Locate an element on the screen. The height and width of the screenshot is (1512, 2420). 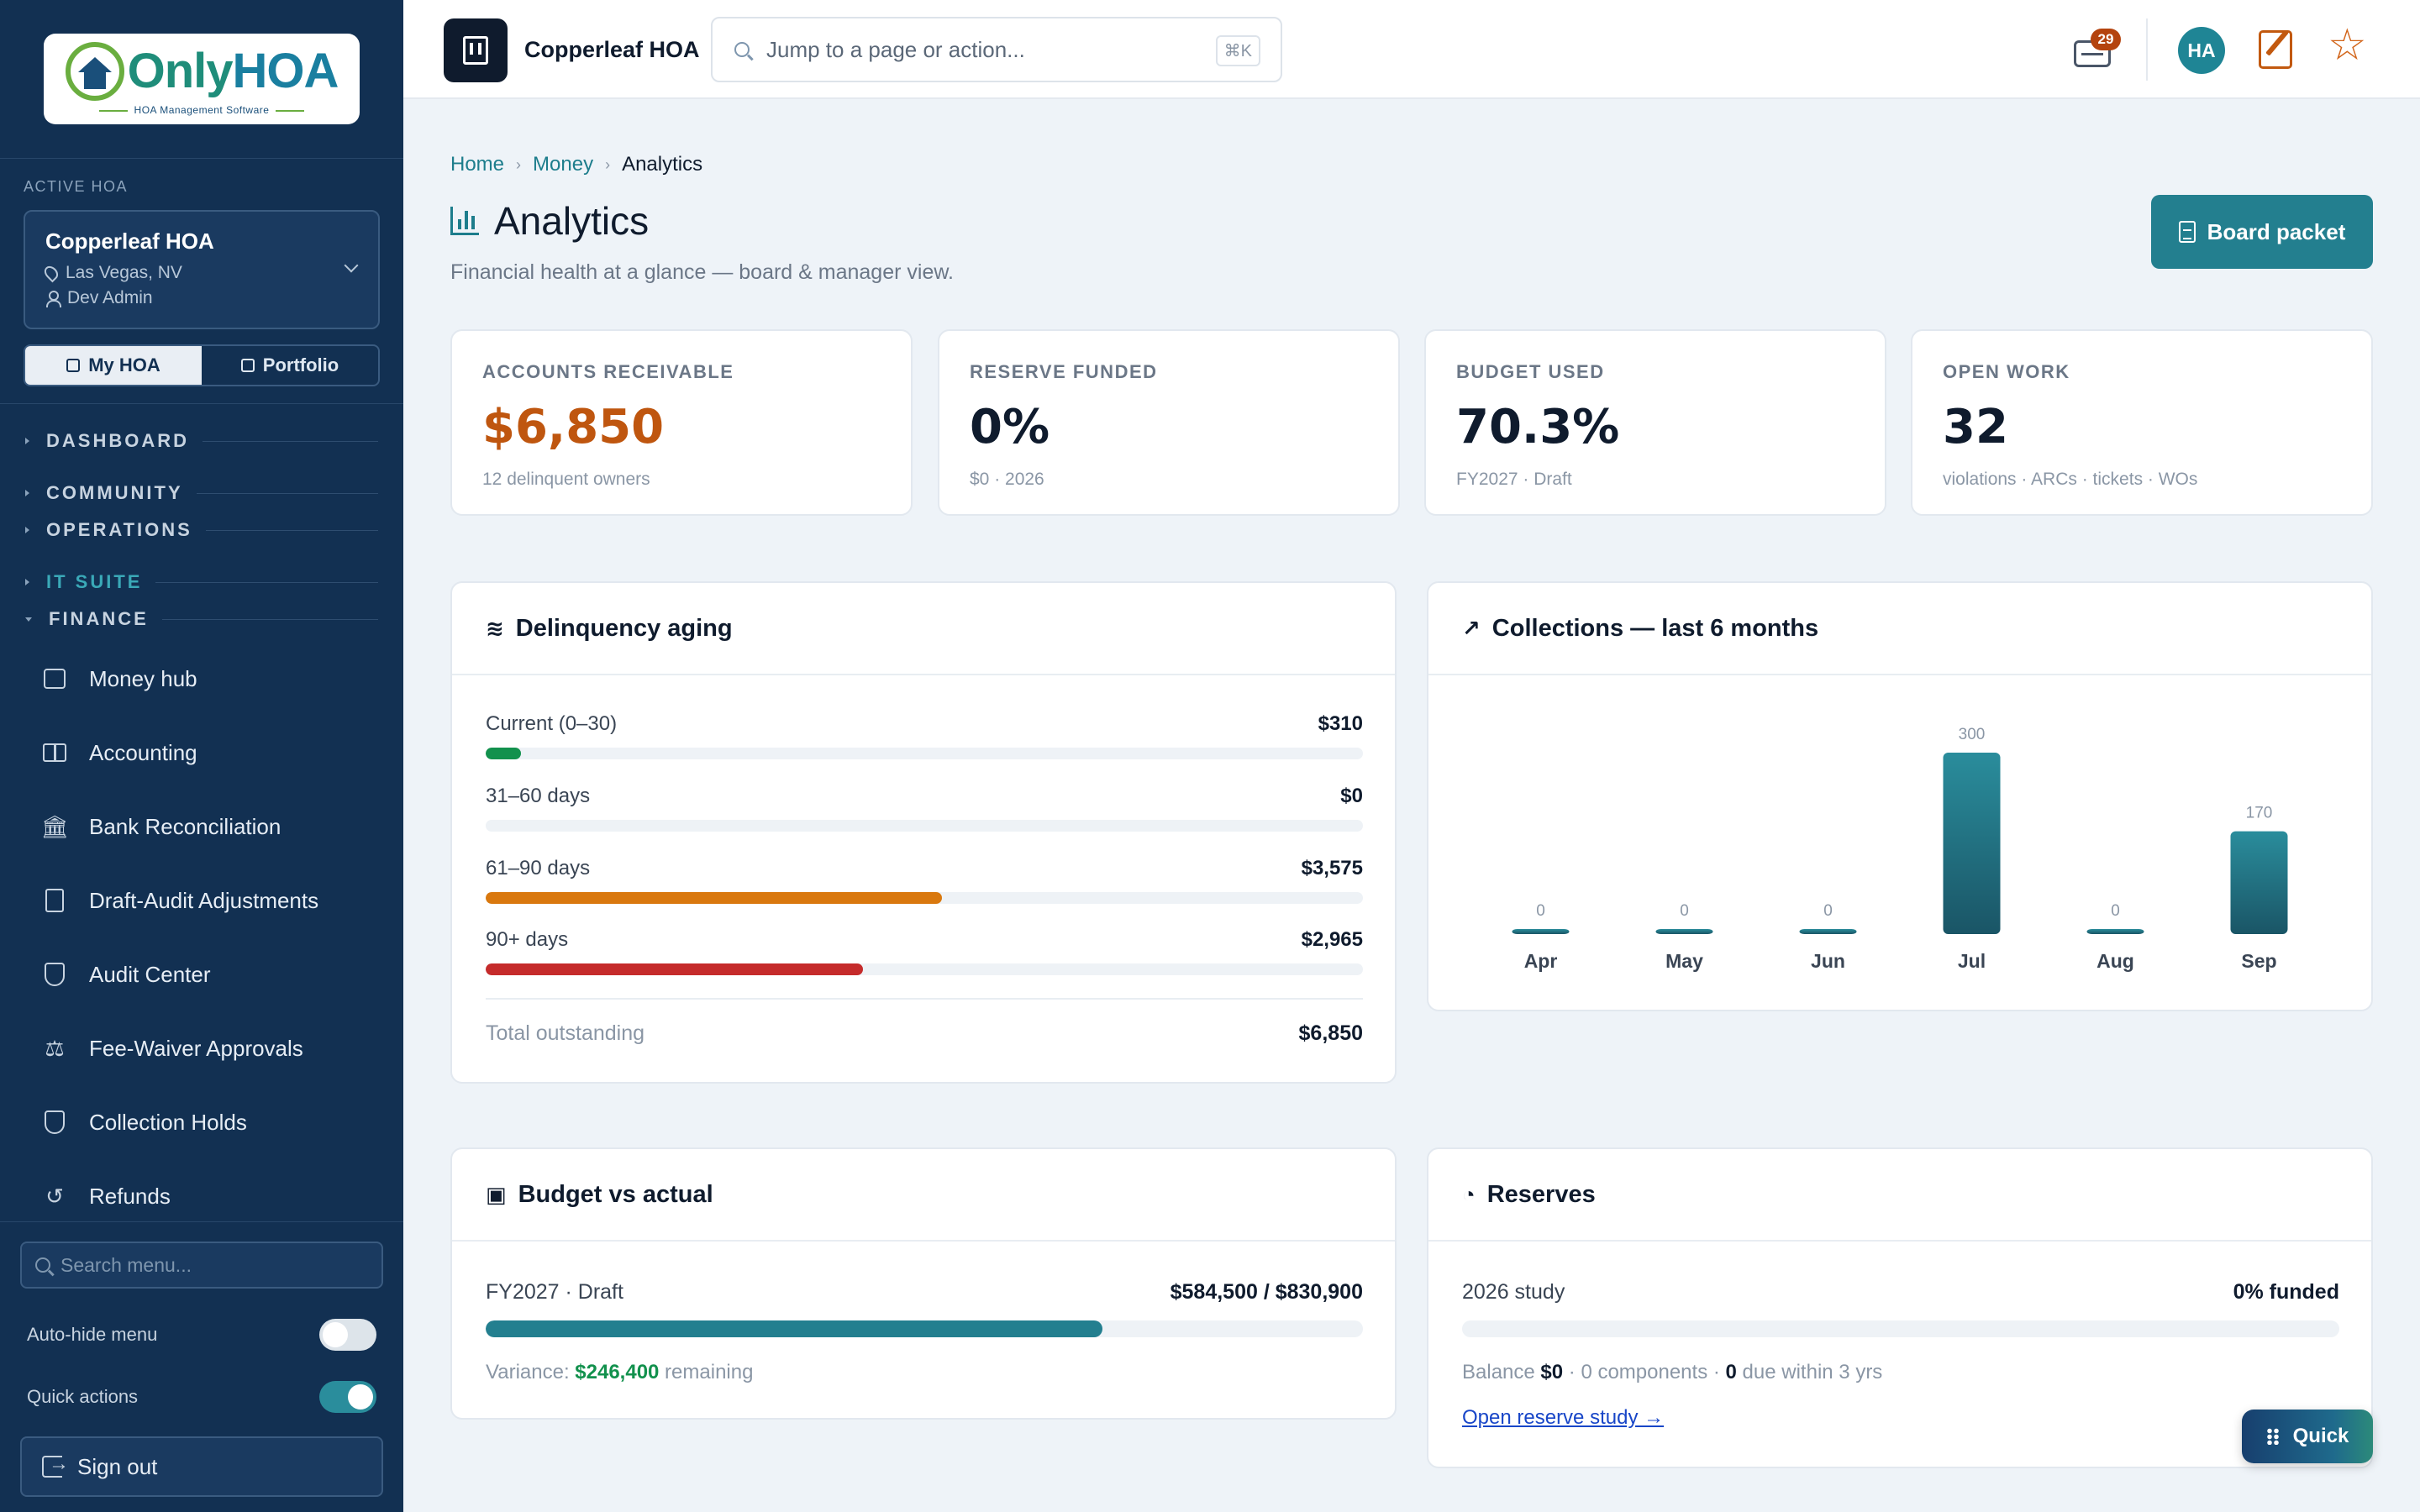
sidebar-item-label: Collection Holds is located at coordinates (168, 1122).